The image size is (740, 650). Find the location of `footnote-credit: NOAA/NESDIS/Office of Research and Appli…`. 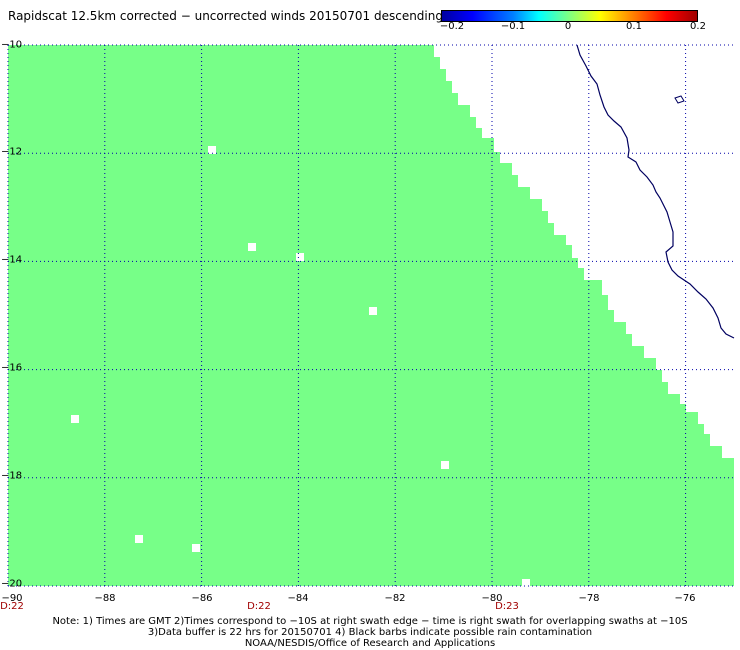

footnote-credit: NOAA/NESDIS/Office of Research and Appli… is located at coordinates (370, 643).